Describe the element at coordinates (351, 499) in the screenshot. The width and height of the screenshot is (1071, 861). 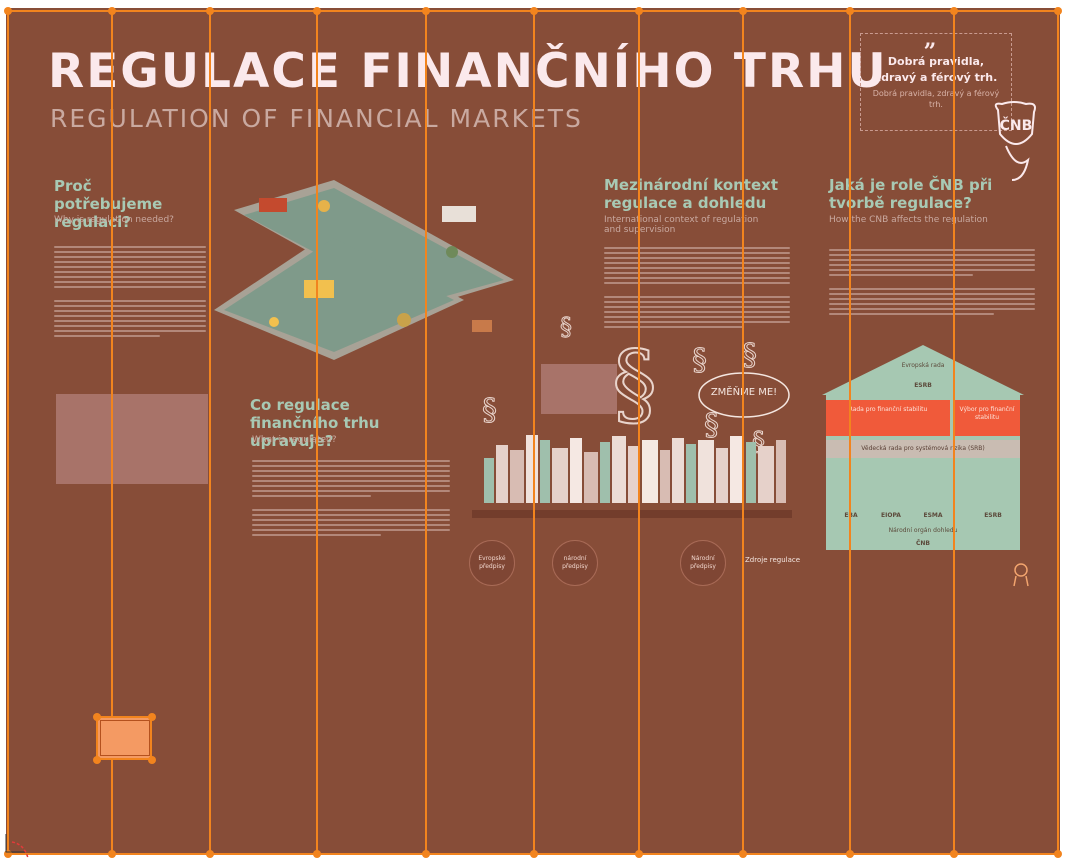
I see `section-2-body` at that location.